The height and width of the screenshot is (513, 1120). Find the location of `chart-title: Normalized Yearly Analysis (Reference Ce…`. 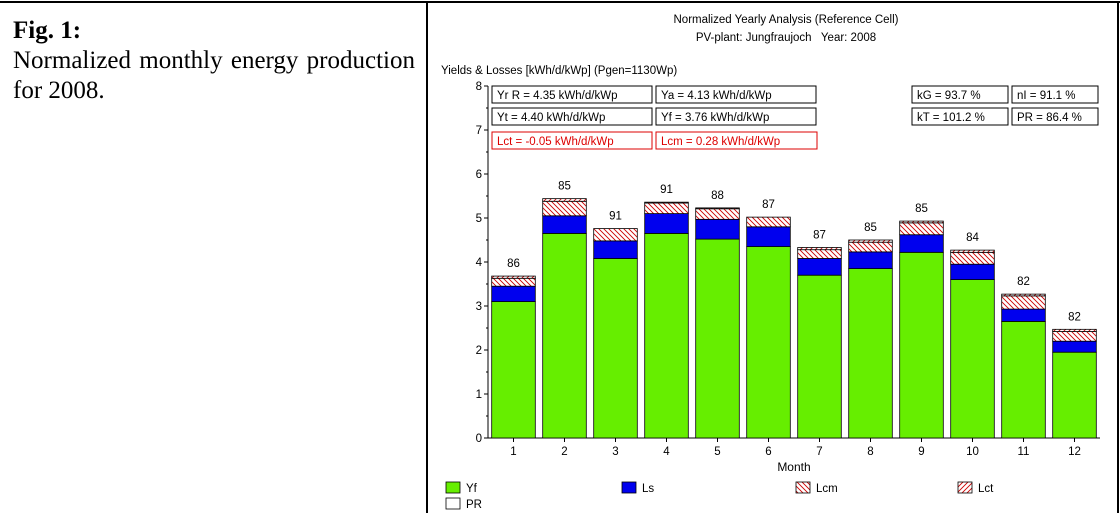

chart-title: Normalized Yearly Analysis (Reference Ce… is located at coordinates (786, 20).